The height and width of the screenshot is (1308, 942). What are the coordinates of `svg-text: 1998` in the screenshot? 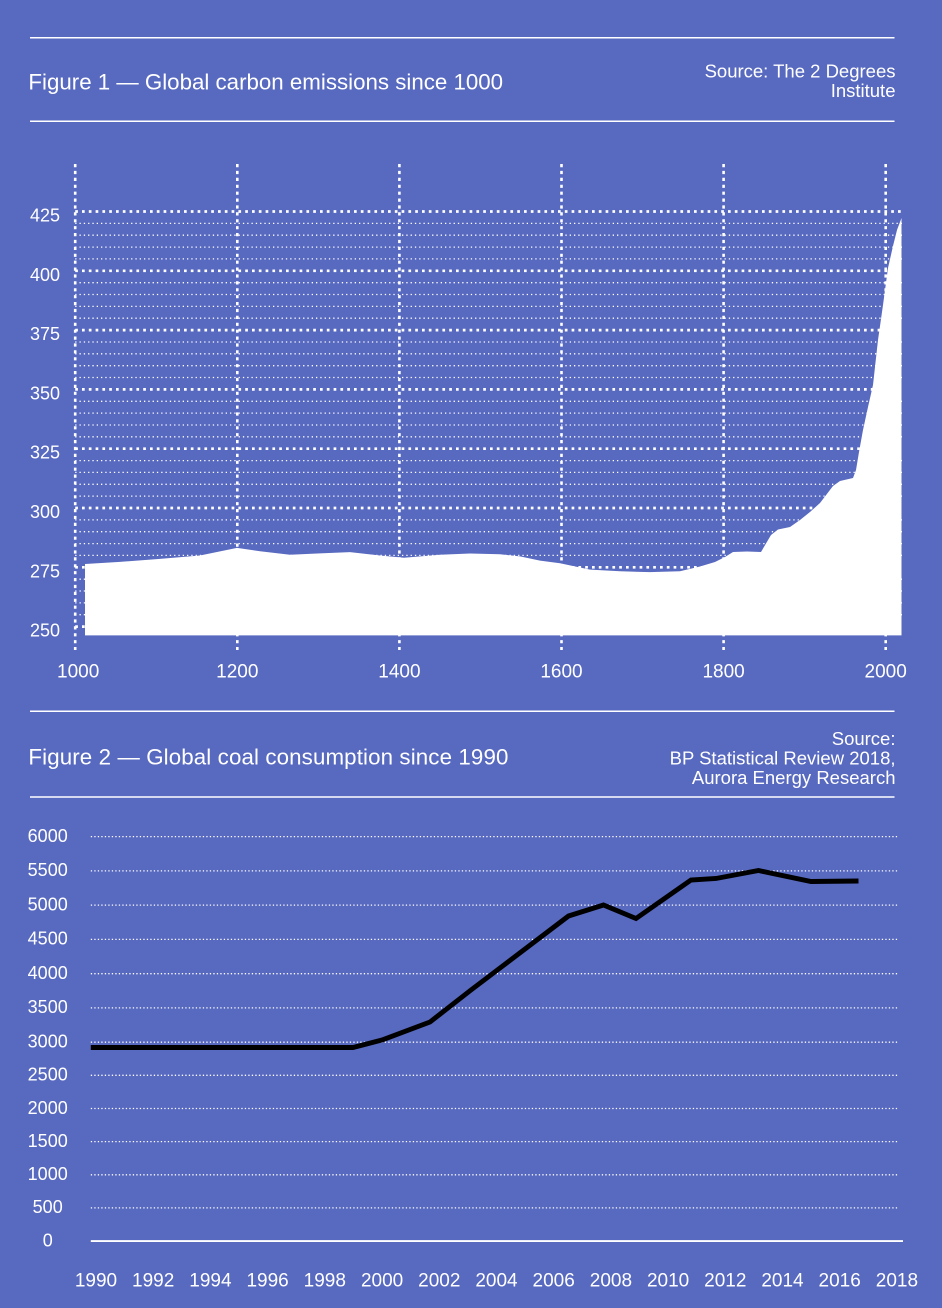 It's located at (325, 1281).